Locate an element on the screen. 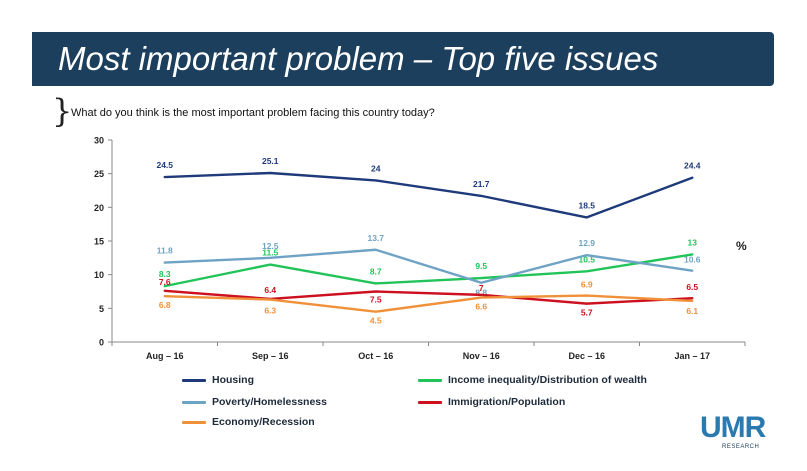 This screenshot has height=471, width=807. x-tick-label: Dec – 16 is located at coordinates (586, 356).